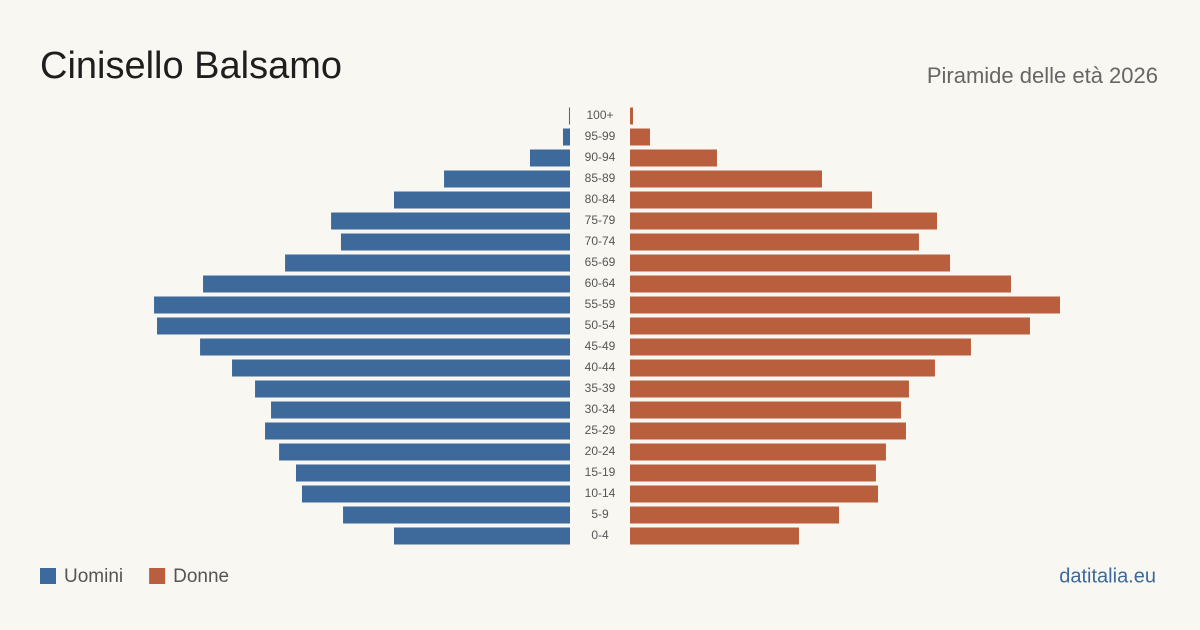 The image size is (1200, 630). Describe the element at coordinates (600, 220) in the screenshot. I see `age-label: 75-79` at that location.